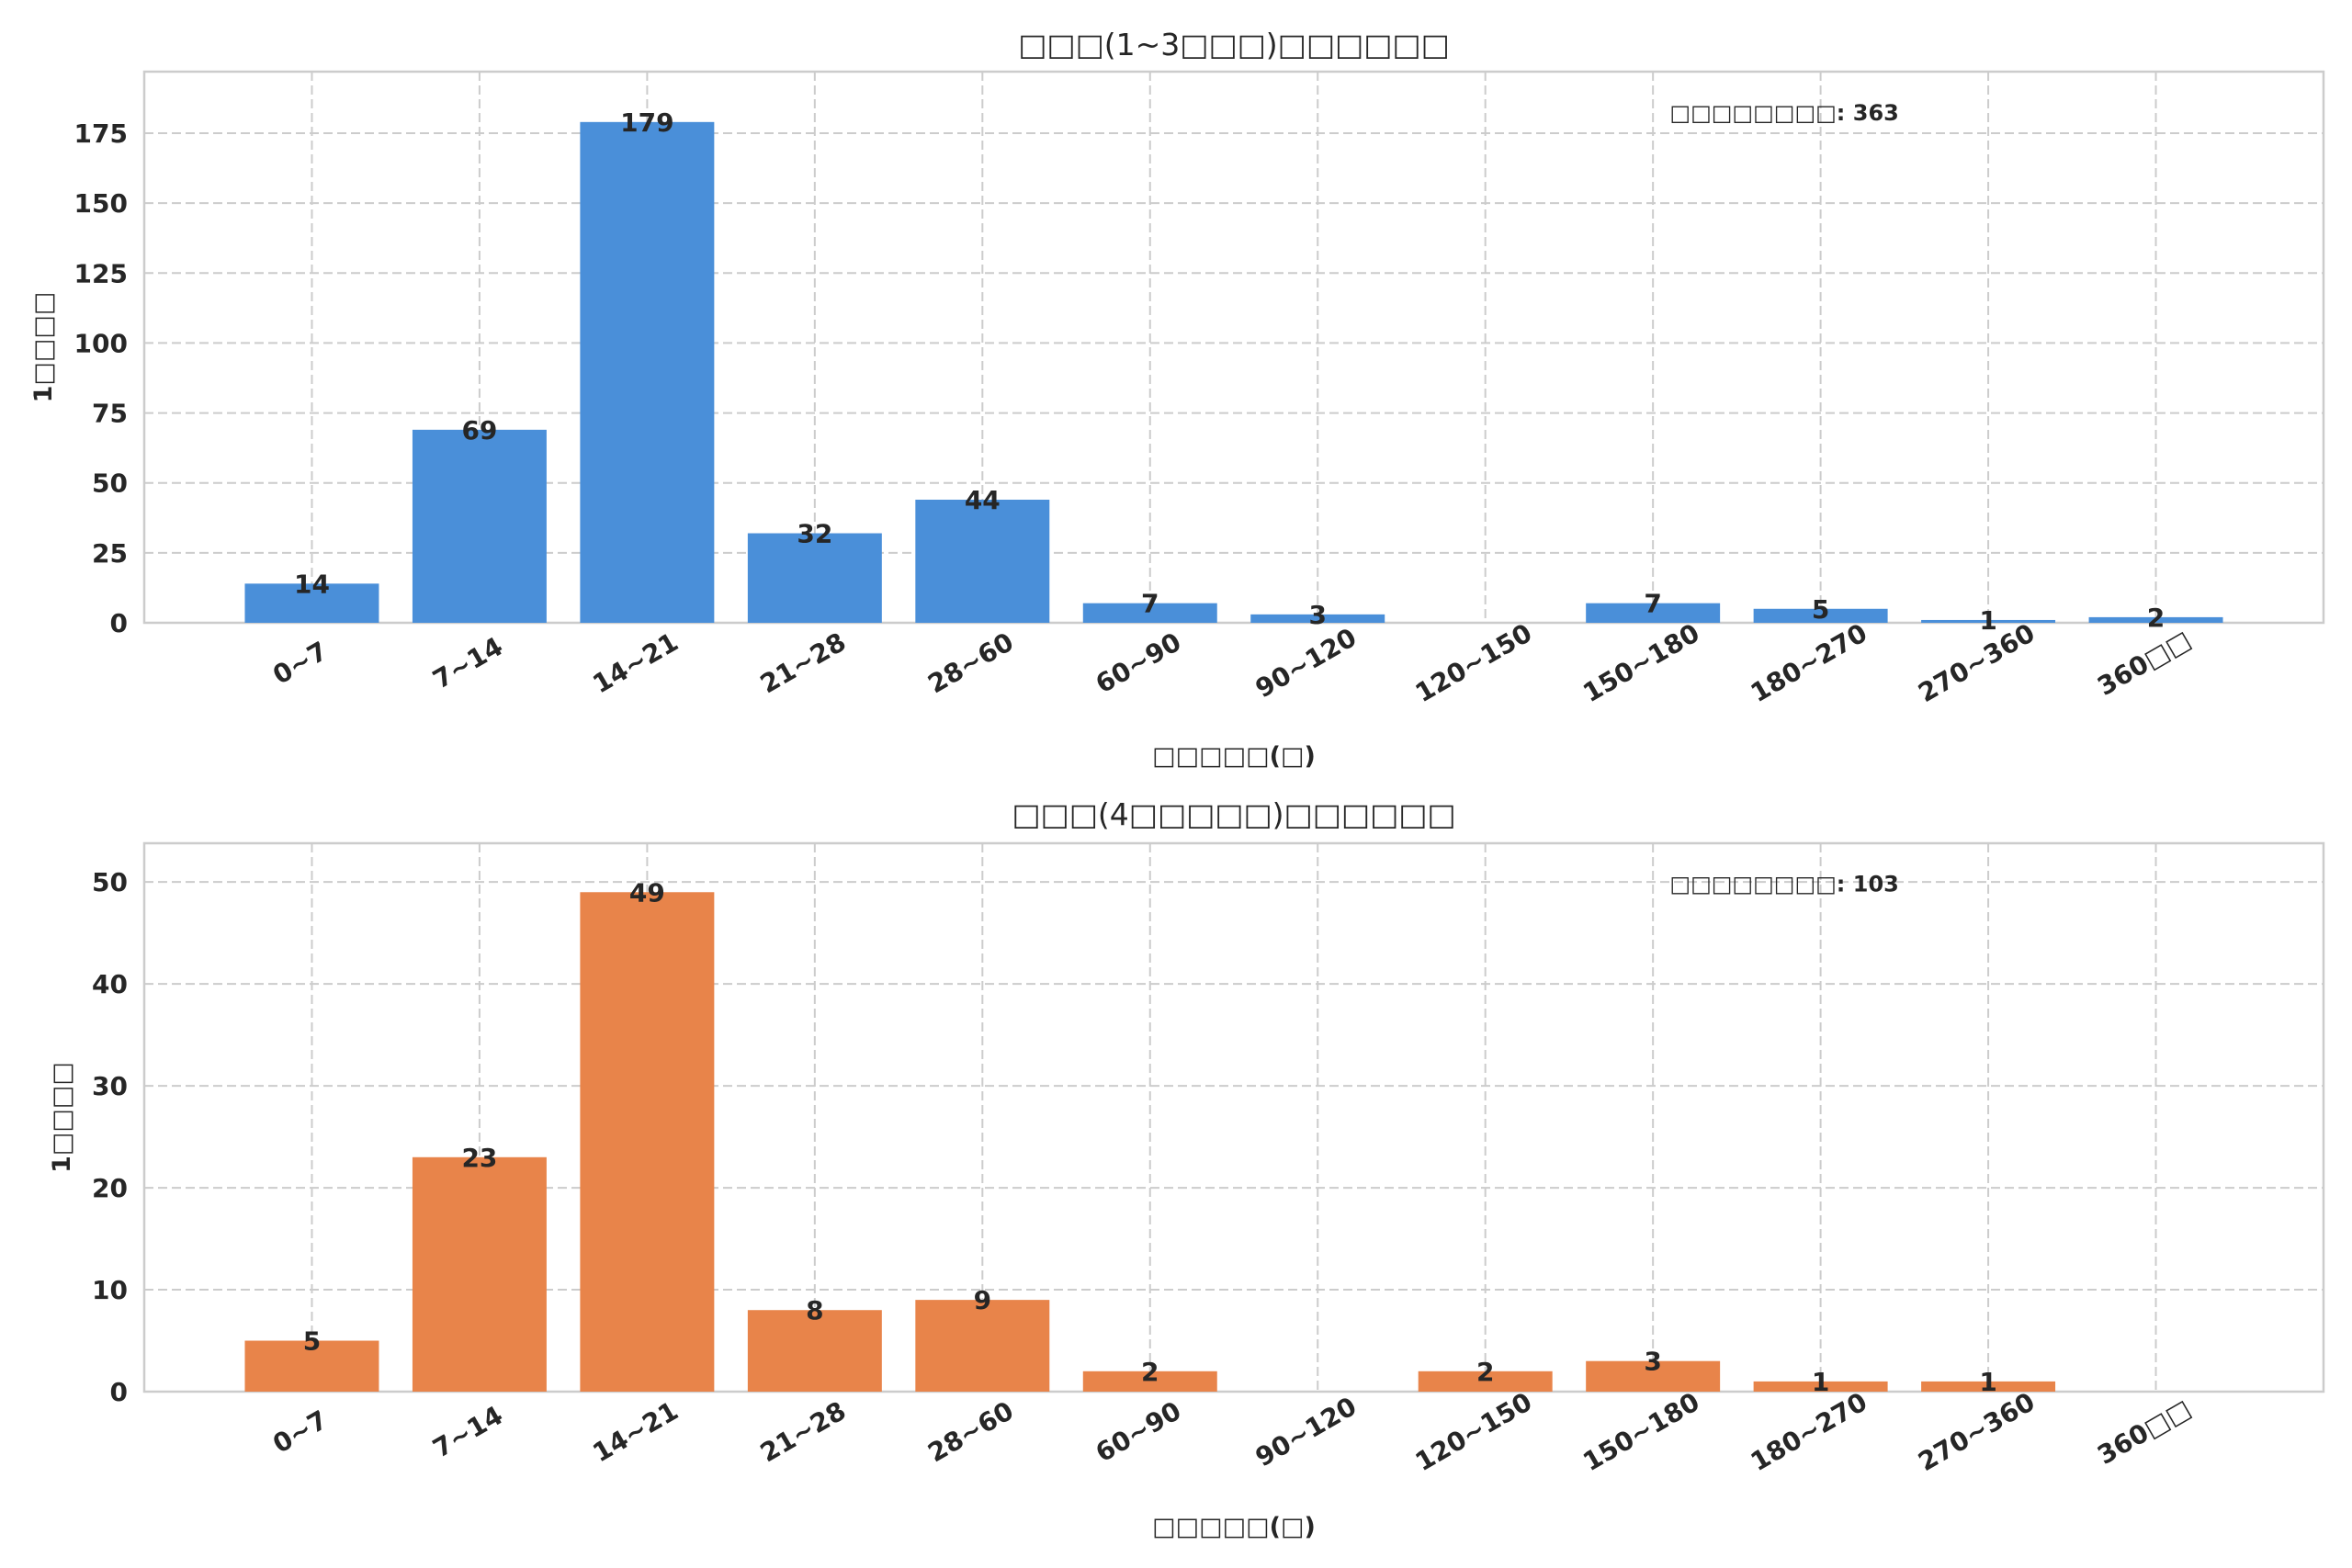 The image size is (2352, 1568). I want to click on y-tick-label: 20, so click(110, 1188).